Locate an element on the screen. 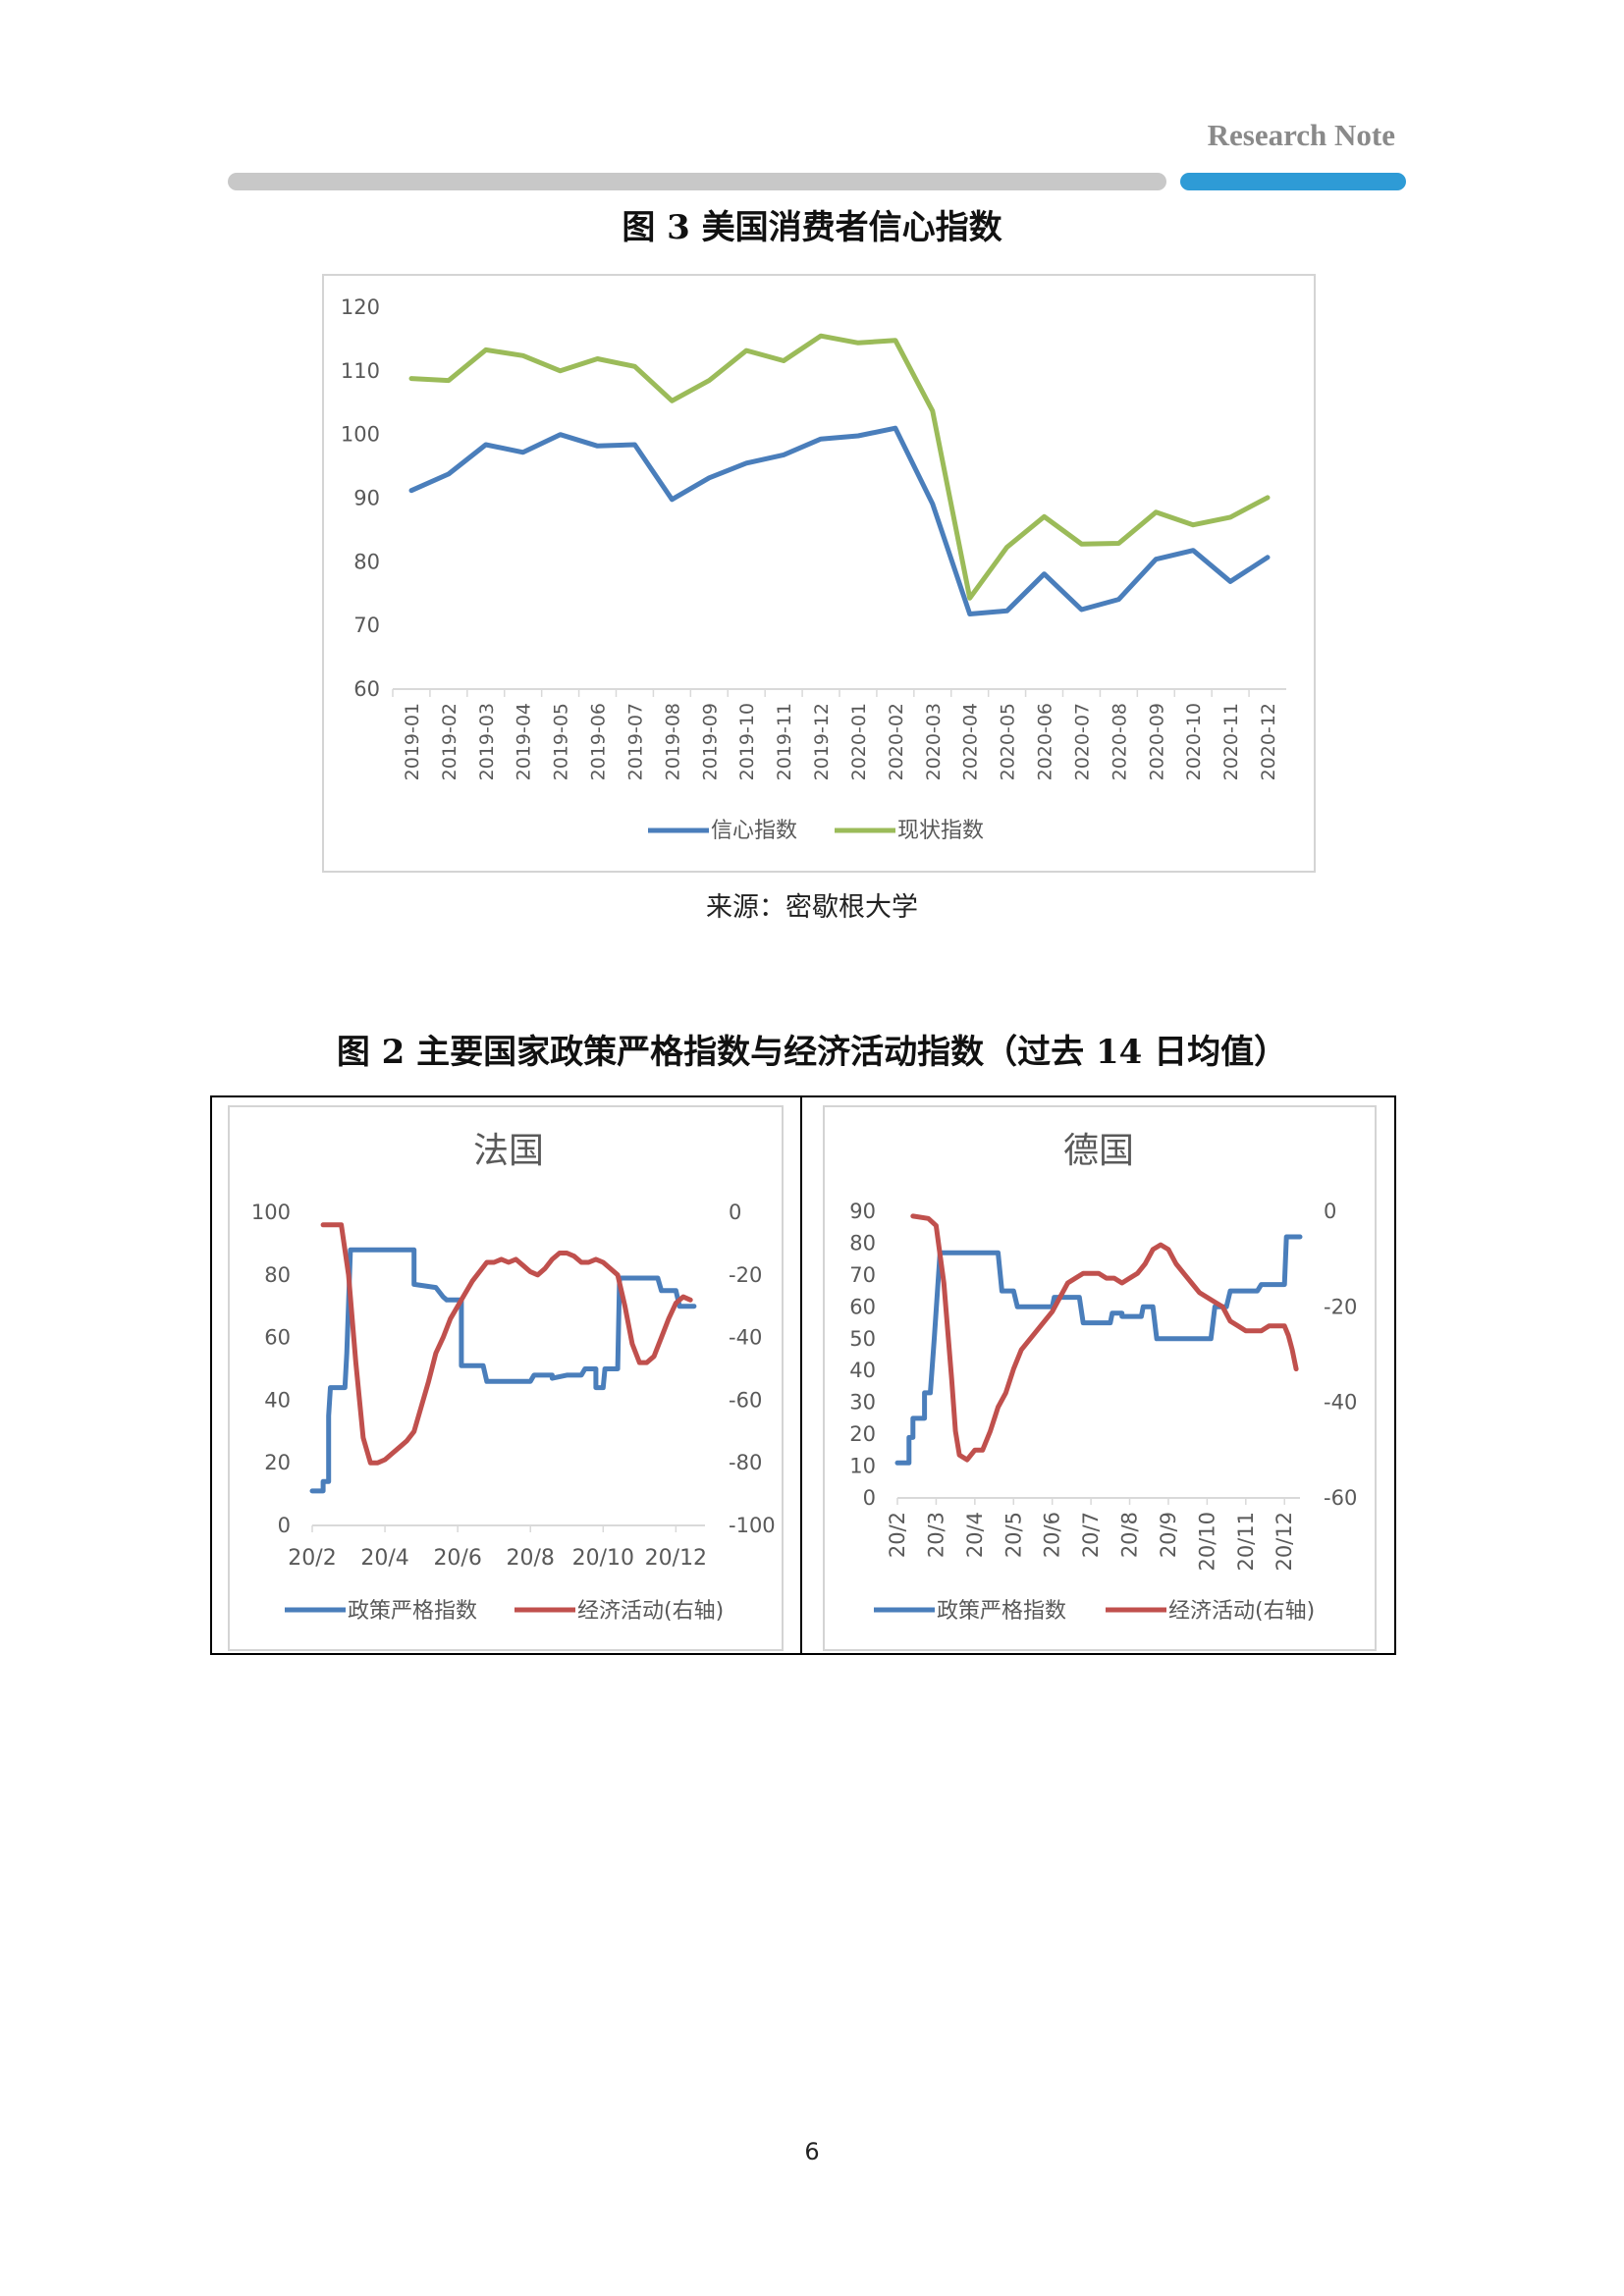 This screenshot has height=2296, width=1624. x-tick-label: 2020-12 is located at coordinates (1268, 741).